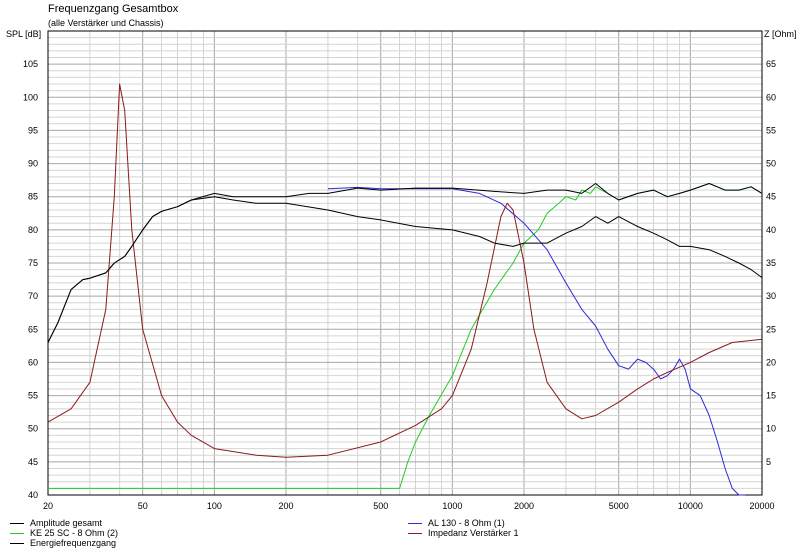 This screenshot has width=800, height=550. What do you see at coordinates (30, 64) in the screenshot?
I see `y-tick-label-left: 105` at bounding box center [30, 64].